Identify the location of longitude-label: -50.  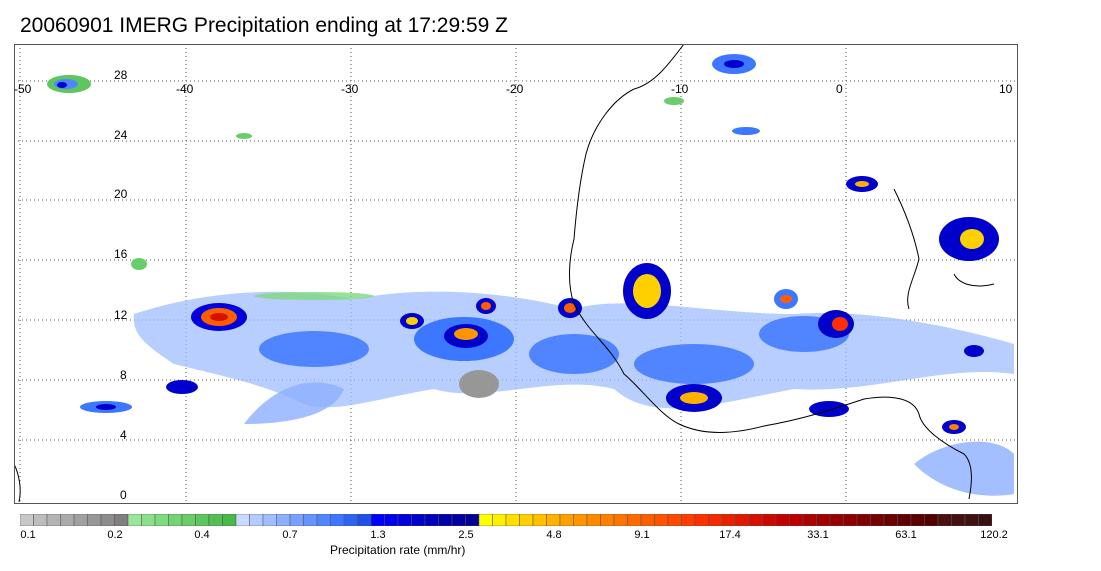
(23, 89).